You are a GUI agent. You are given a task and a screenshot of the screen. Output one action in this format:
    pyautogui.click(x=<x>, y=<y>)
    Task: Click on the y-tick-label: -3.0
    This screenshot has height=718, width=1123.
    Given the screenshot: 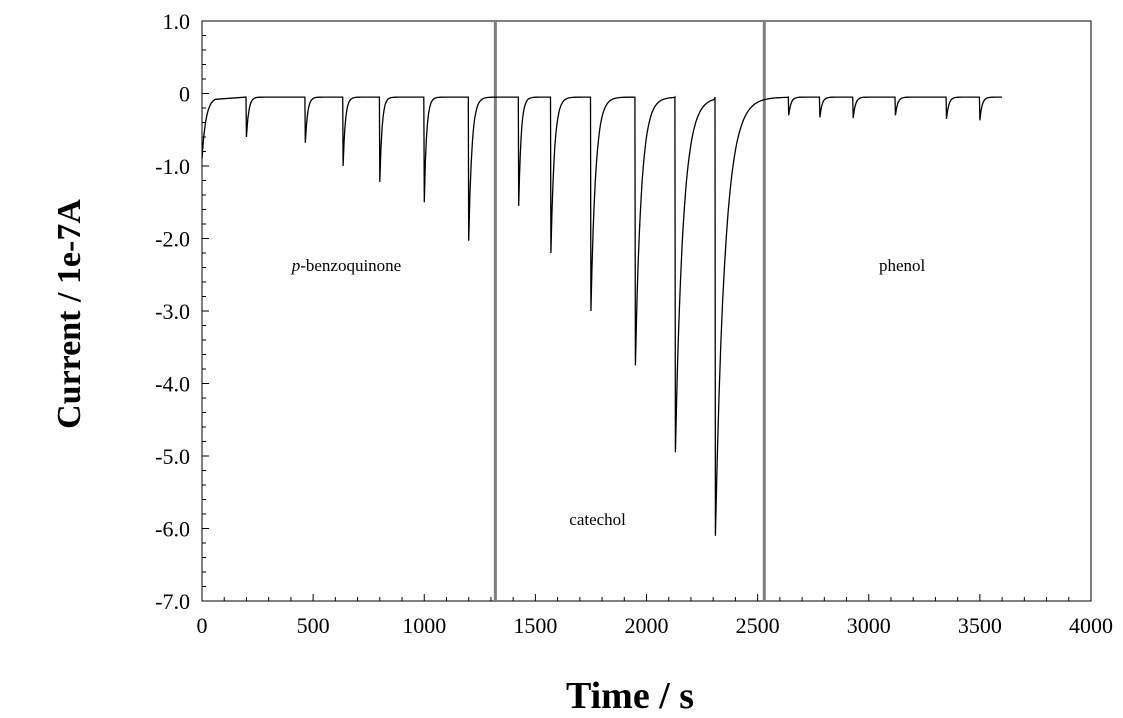 What is the action you would take?
    pyautogui.click(x=172, y=311)
    